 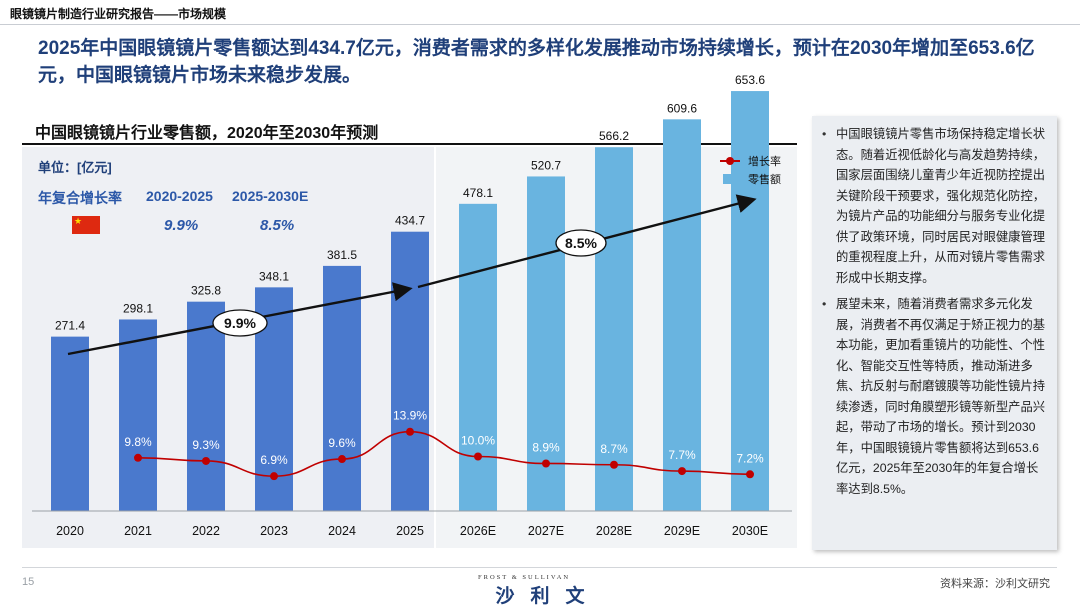 What do you see at coordinates (75, 167) in the screenshot?
I see `unit-label: 单位：[亿元]` at bounding box center [75, 167].